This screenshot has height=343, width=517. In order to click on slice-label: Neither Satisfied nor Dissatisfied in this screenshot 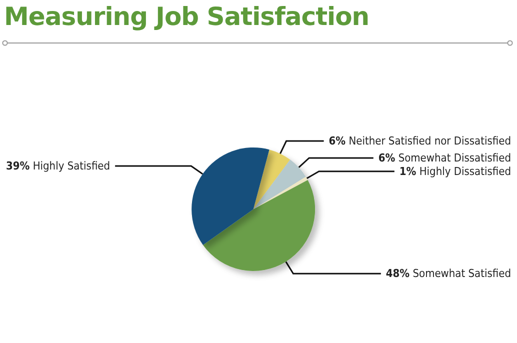, I will do `click(428, 141)`.